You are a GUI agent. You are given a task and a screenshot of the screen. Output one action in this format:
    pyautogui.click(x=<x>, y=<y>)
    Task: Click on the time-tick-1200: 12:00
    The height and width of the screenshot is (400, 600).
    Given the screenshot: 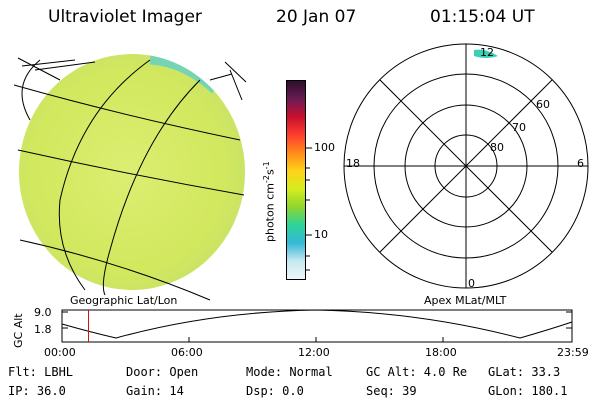 What is the action you would take?
    pyautogui.click(x=314, y=352)
    